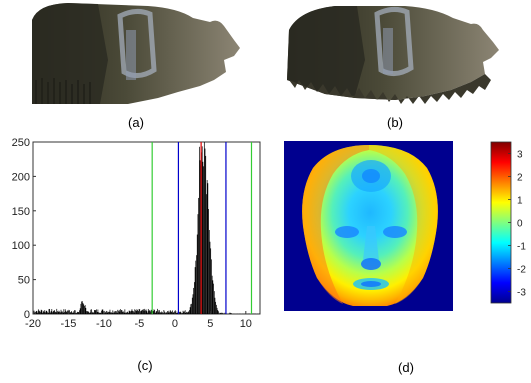  I want to click on colorbar-tick-label: -3, so click(521, 293).